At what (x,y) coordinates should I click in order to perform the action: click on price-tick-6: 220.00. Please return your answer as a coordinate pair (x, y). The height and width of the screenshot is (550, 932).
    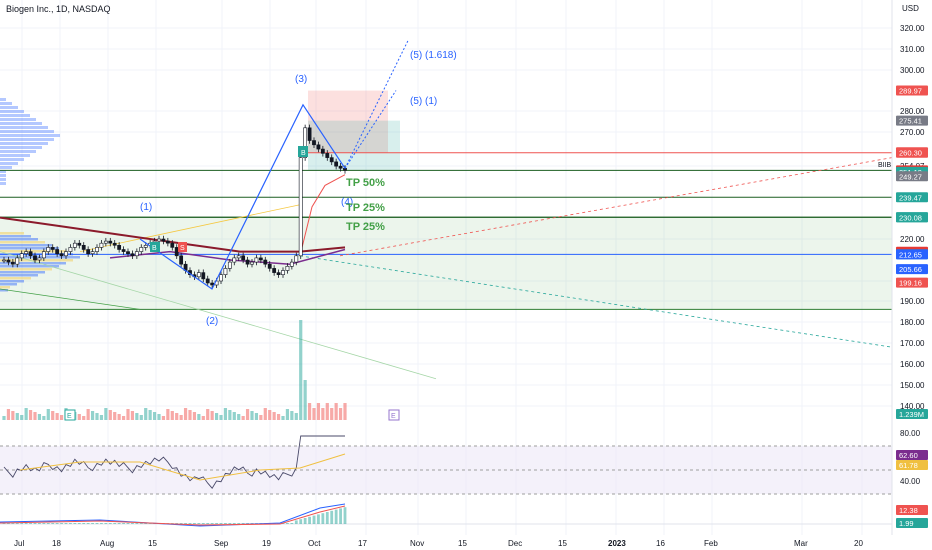
    Looking at the image, I should click on (912, 239).